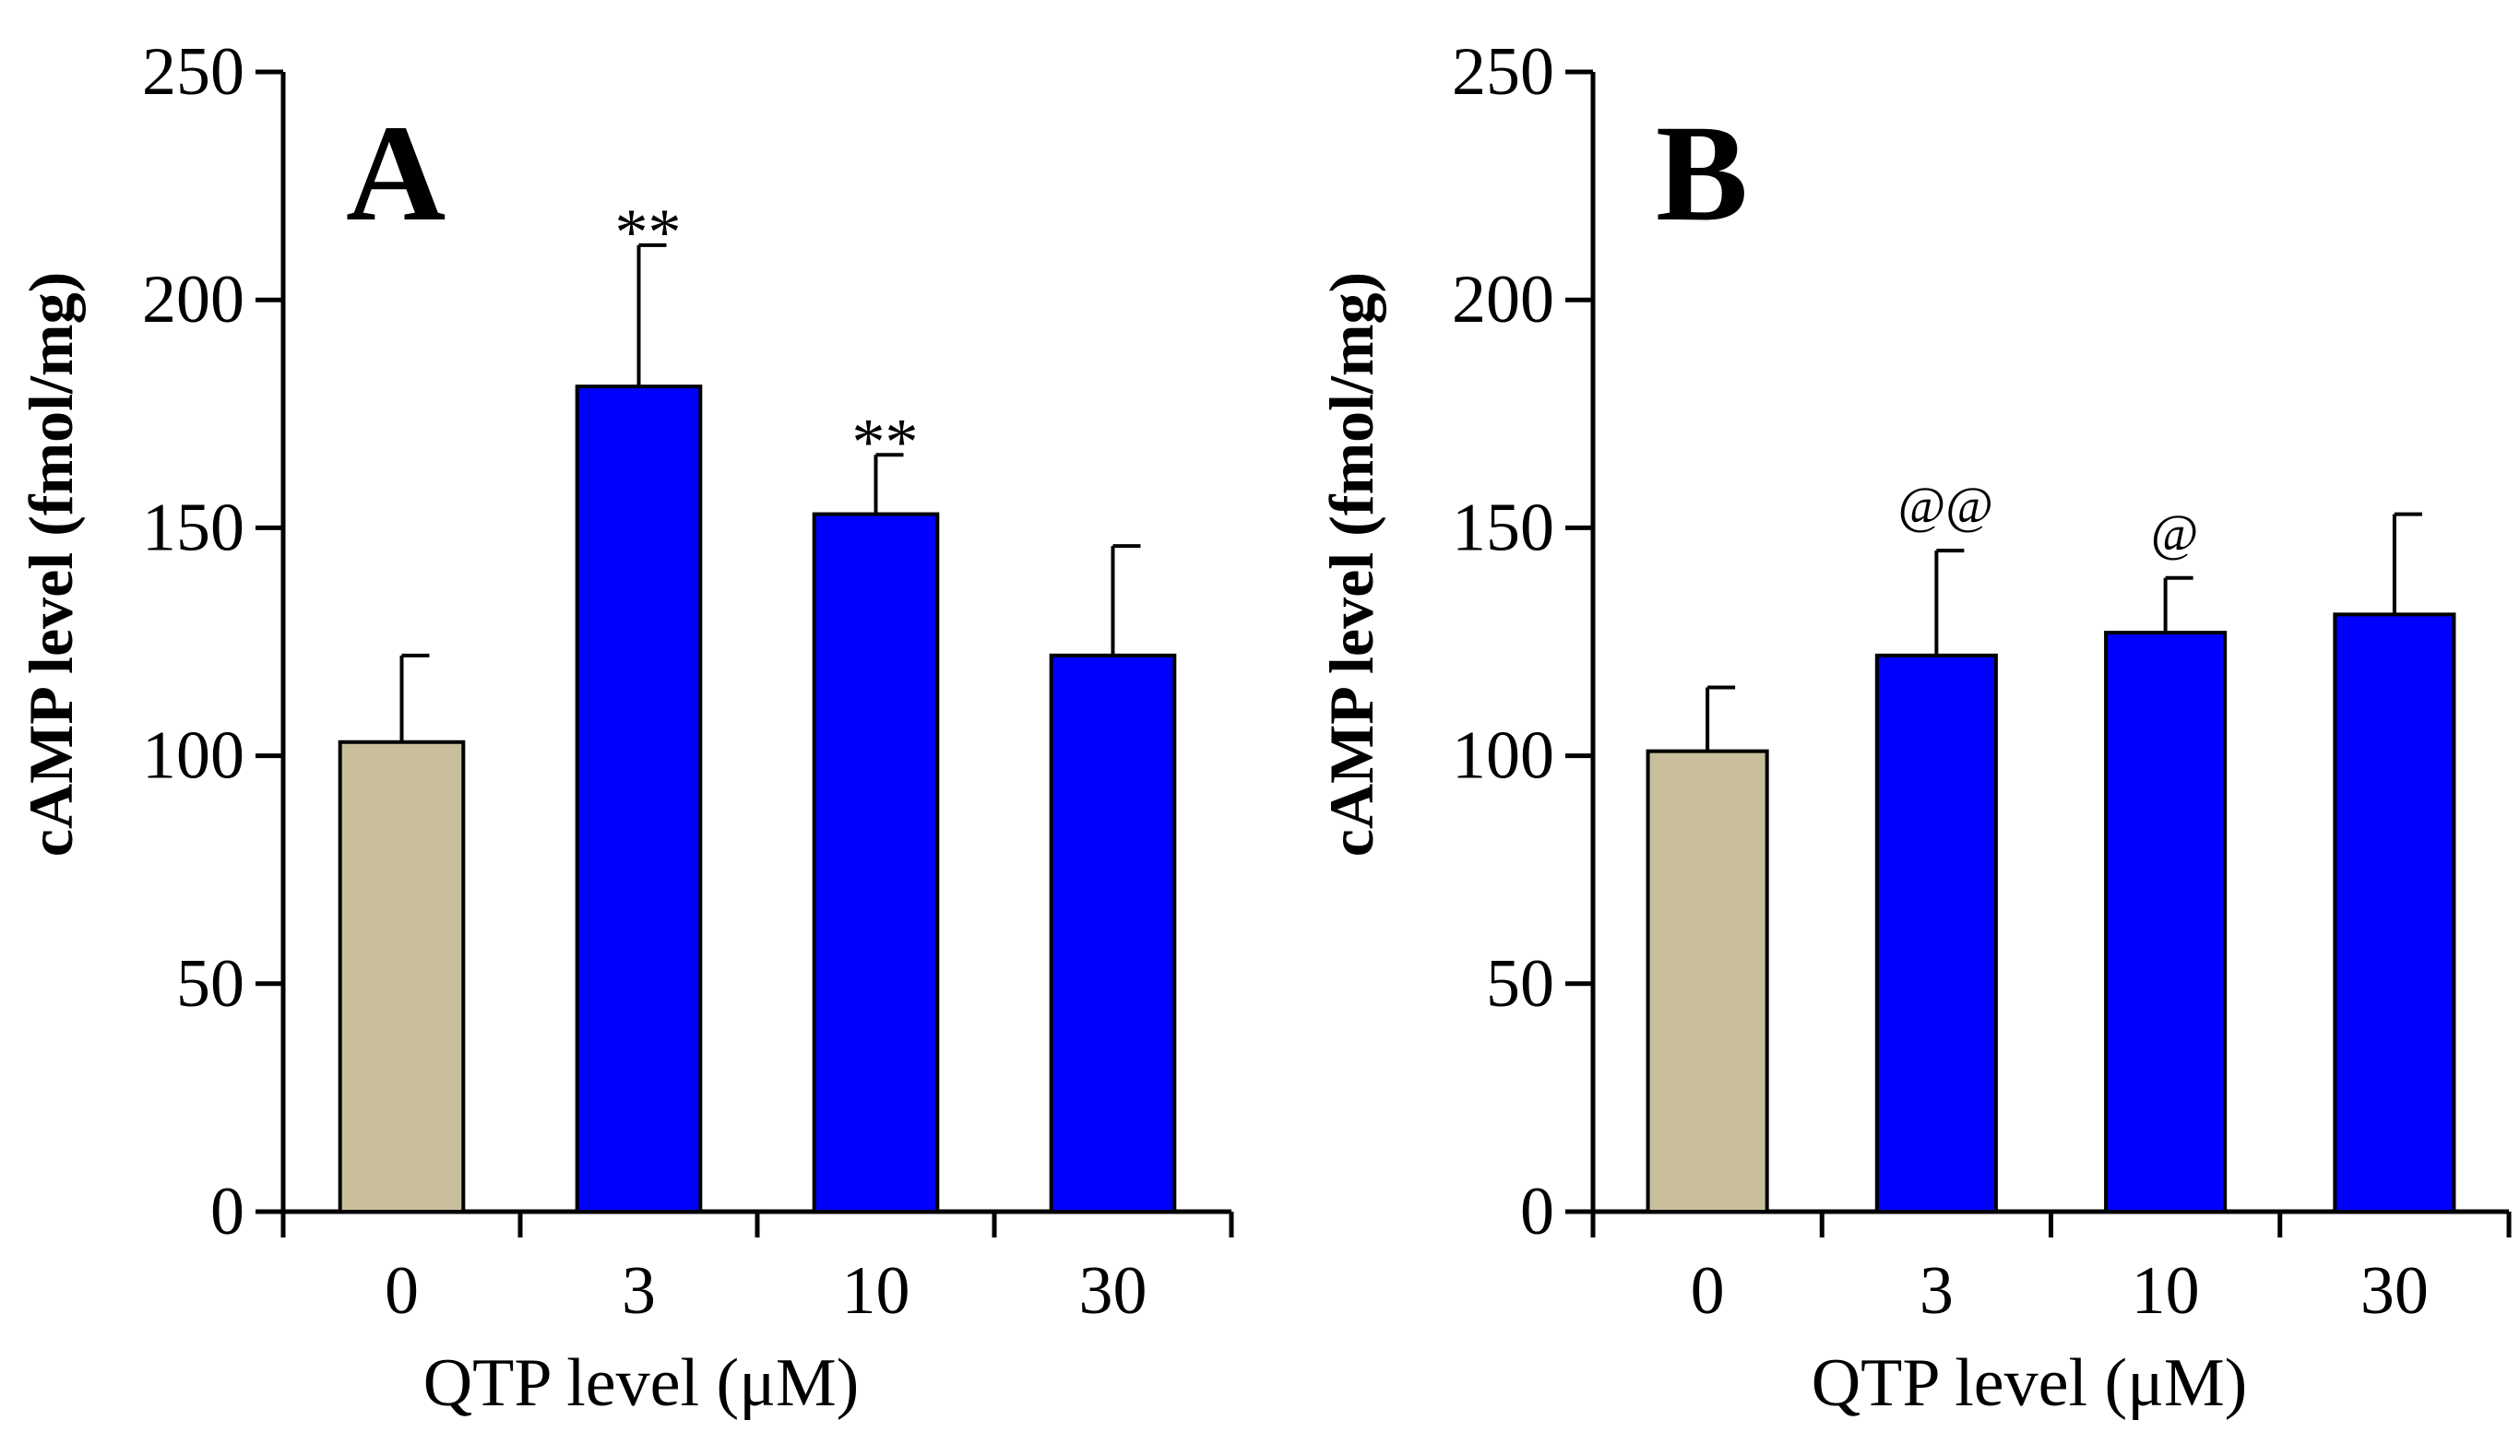 The width and height of the screenshot is (2520, 1456). Describe the element at coordinates (396, 173) in the screenshot. I see `panel-letter: A` at that location.